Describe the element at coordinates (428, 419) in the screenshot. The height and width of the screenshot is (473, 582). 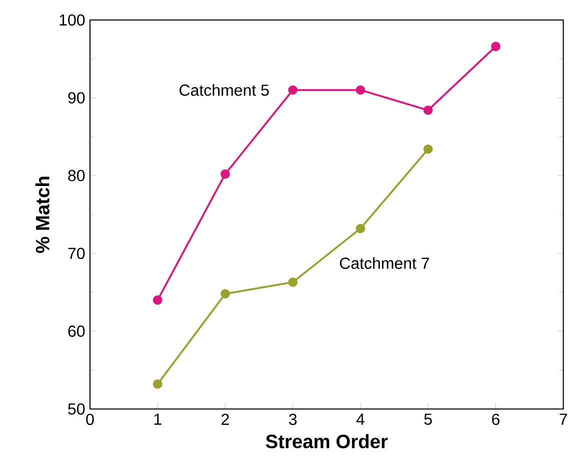
I see `x-tick-label: 5` at that location.